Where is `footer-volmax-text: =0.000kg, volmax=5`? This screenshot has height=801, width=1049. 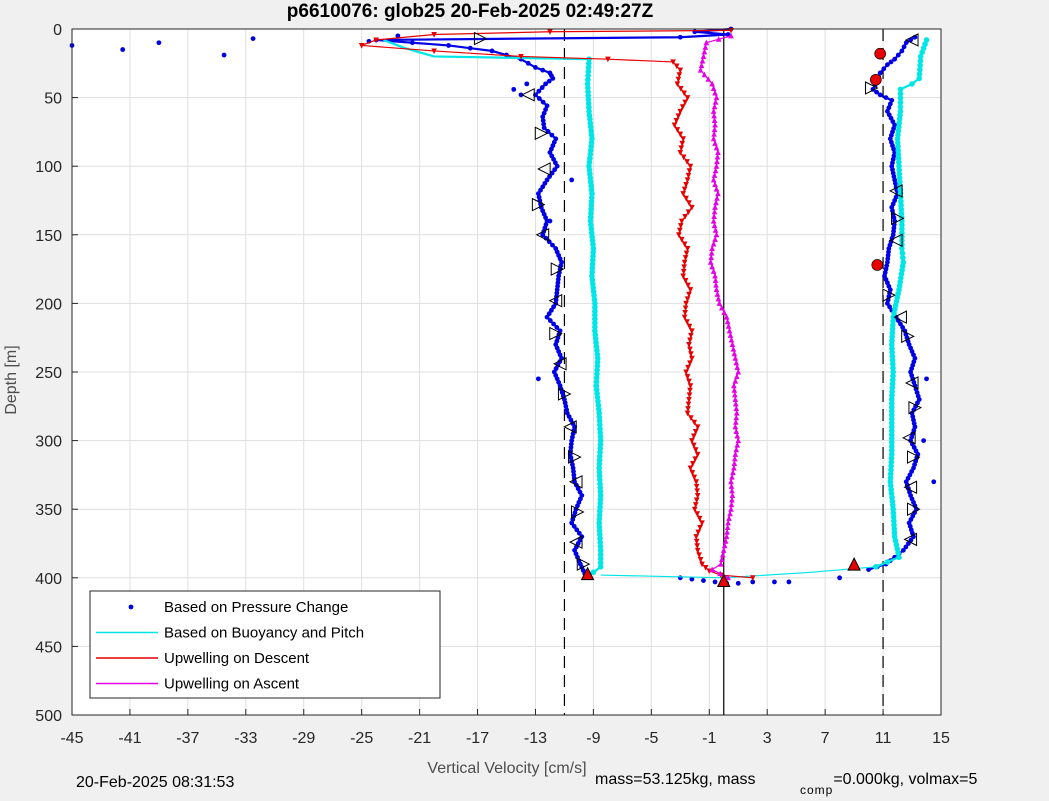
footer-volmax-text: =0.000kg, volmax=5 is located at coordinates (905, 779).